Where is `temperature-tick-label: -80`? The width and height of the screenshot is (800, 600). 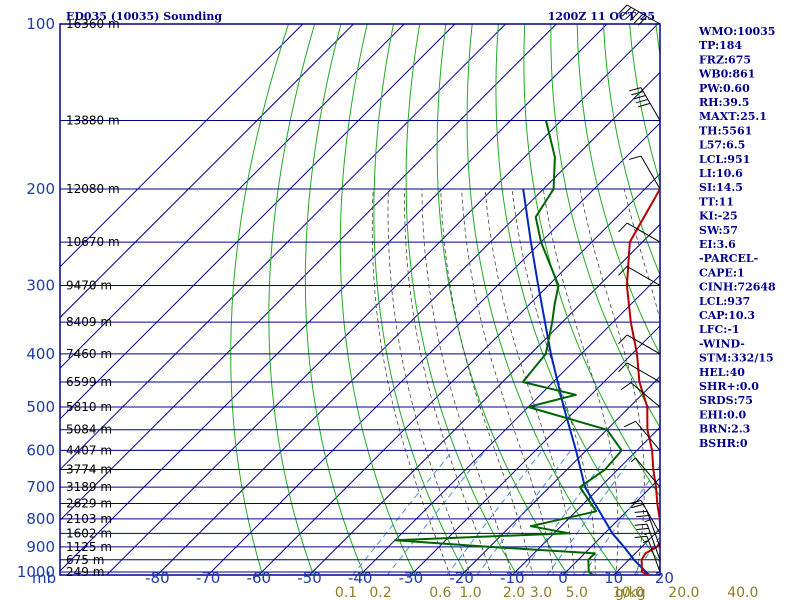 temperature-tick-label: -80 is located at coordinates (157, 578).